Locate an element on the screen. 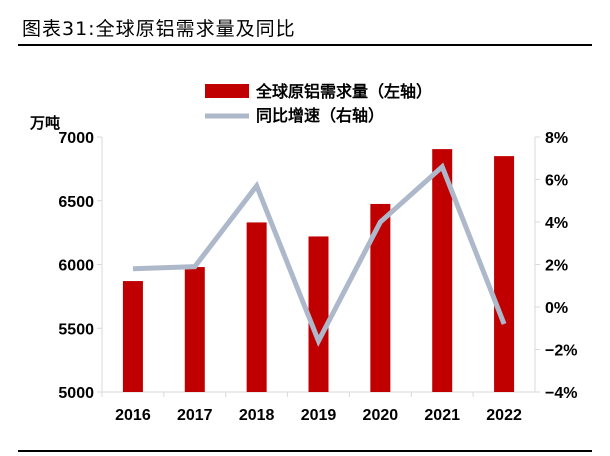 This screenshot has height=456, width=610. x-tick-label: 2021 is located at coordinates (442, 415).